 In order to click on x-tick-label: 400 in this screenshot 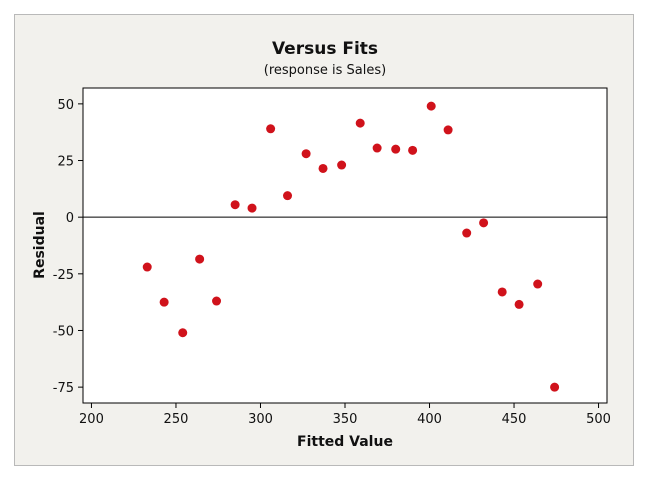, I will do `click(429, 419)`.